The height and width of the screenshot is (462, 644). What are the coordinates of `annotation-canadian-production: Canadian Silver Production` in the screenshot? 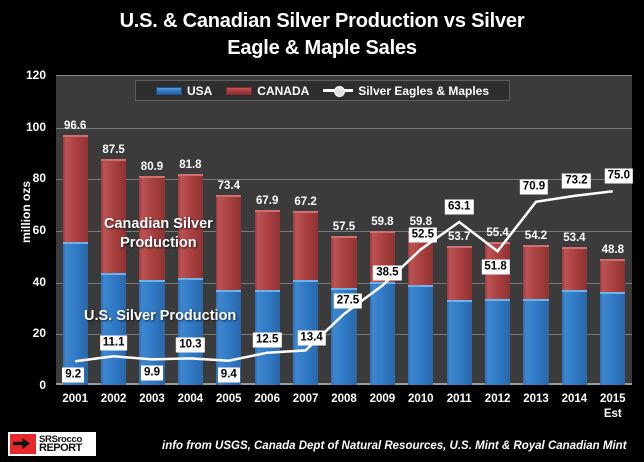 It's located at (158, 233).